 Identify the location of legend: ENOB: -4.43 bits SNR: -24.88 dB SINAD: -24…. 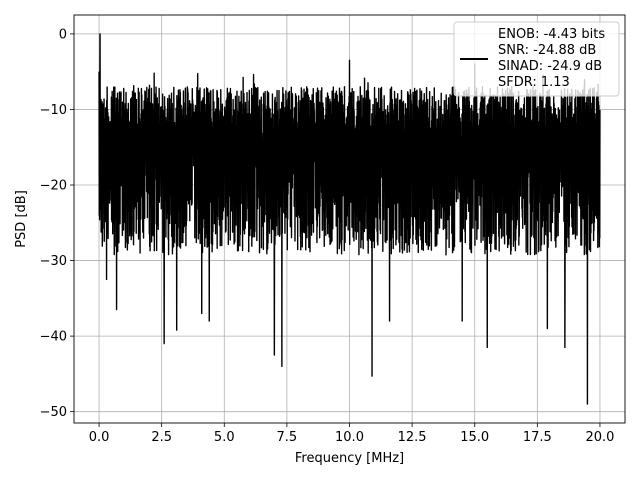
(536, 59).